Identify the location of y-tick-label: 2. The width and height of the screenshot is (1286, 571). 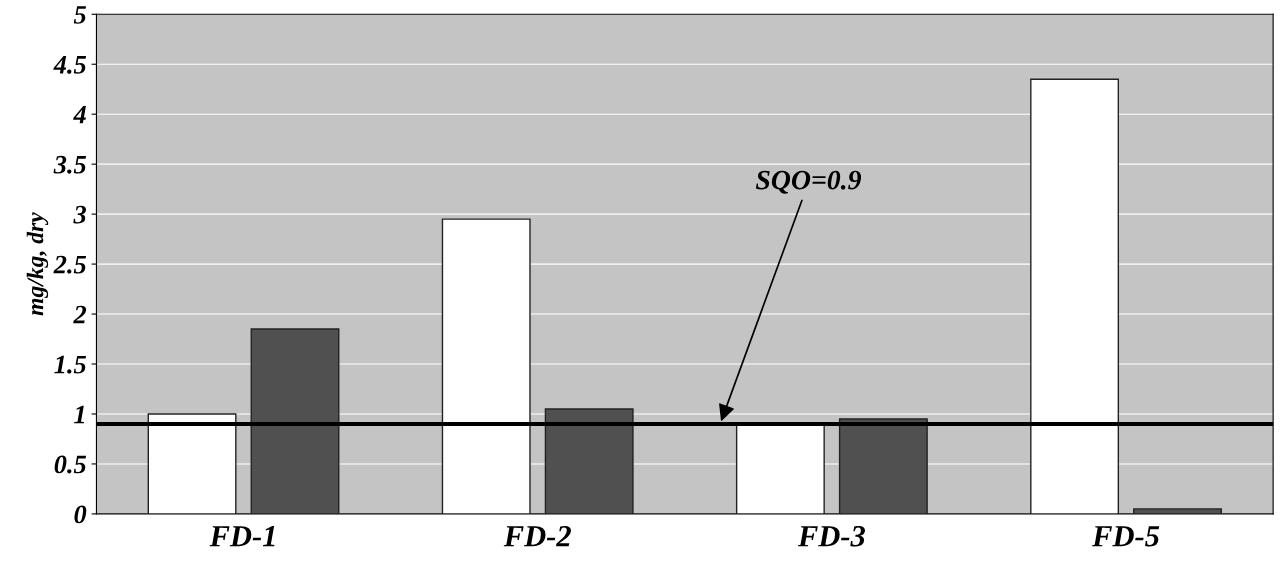
(80, 314).